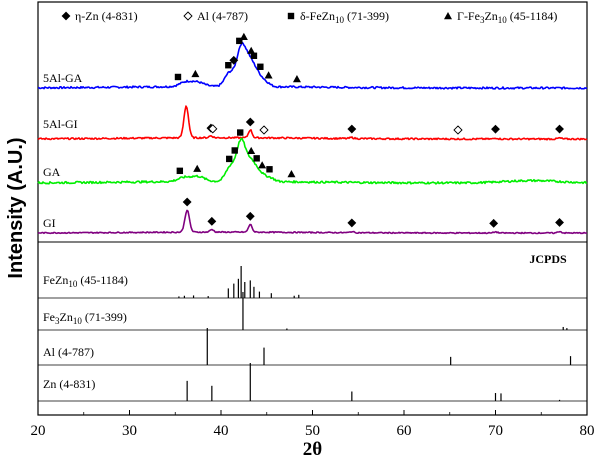 This screenshot has height=465, width=600. What do you see at coordinates (312, 311) in the screenshot?
I see `reference-pattern: Fe3Zn10 (71-399)` at bounding box center [312, 311].